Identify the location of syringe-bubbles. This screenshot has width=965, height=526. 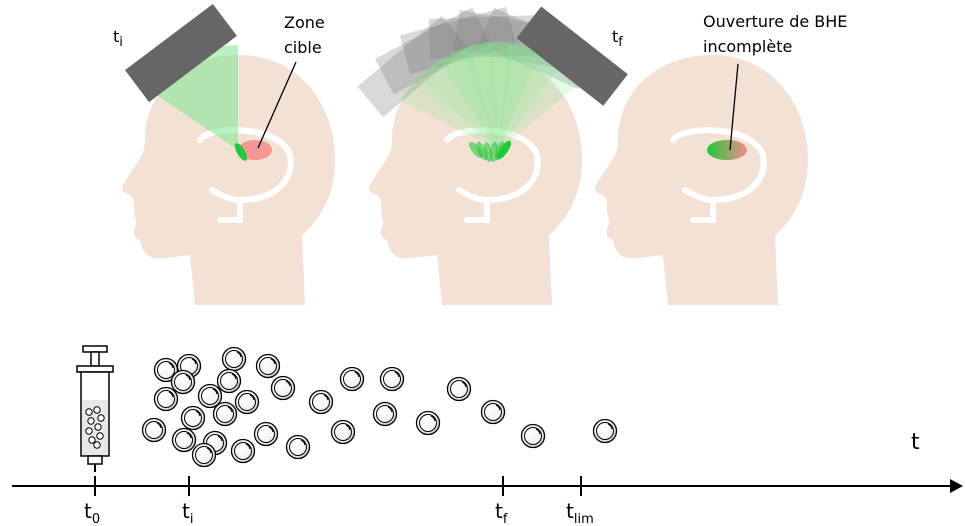
(95, 427).